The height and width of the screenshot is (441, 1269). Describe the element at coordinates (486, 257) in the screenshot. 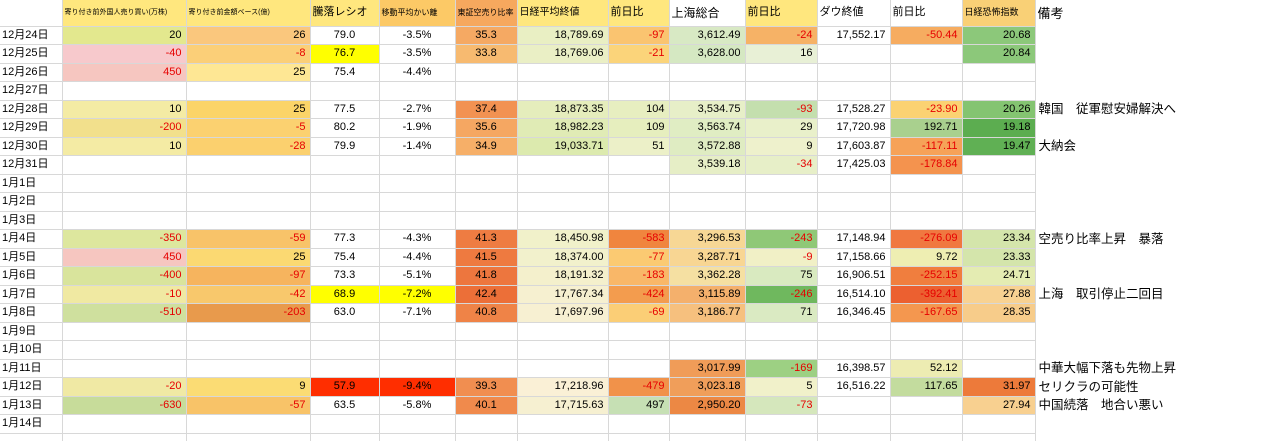

I see `cell-karauri_ratio: 41.5` at that location.